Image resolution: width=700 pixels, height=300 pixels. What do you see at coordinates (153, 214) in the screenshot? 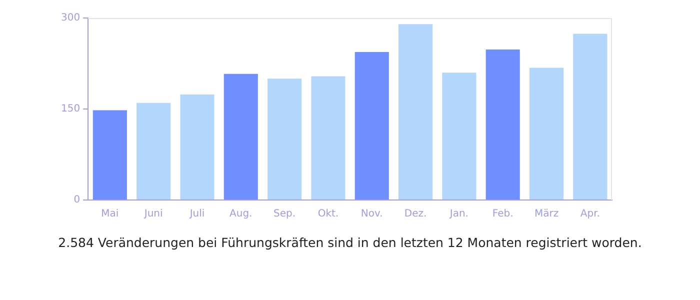
I see `x-tick-label: Juni` at bounding box center [153, 214].